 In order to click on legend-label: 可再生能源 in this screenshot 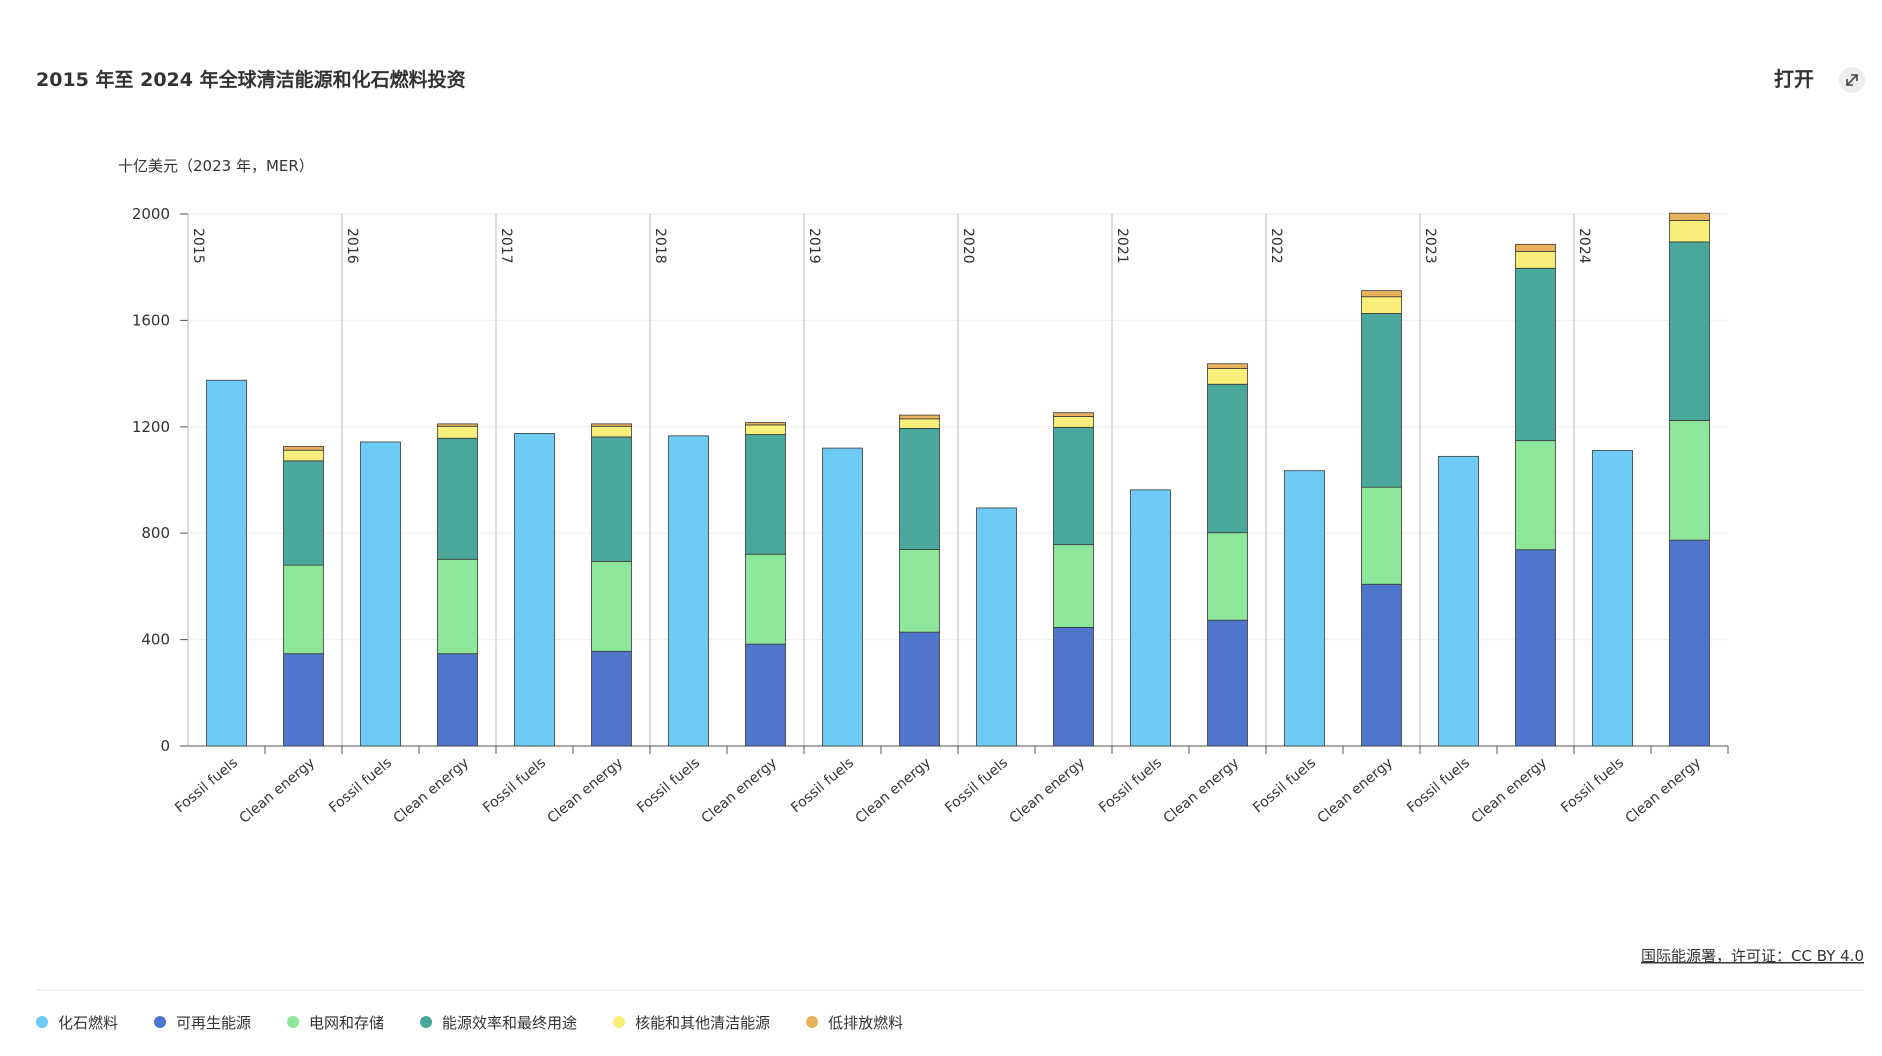, I will do `click(213, 1023)`.